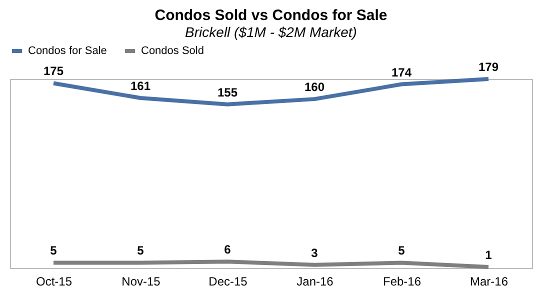  I want to click on data-label: 160, so click(314, 87).